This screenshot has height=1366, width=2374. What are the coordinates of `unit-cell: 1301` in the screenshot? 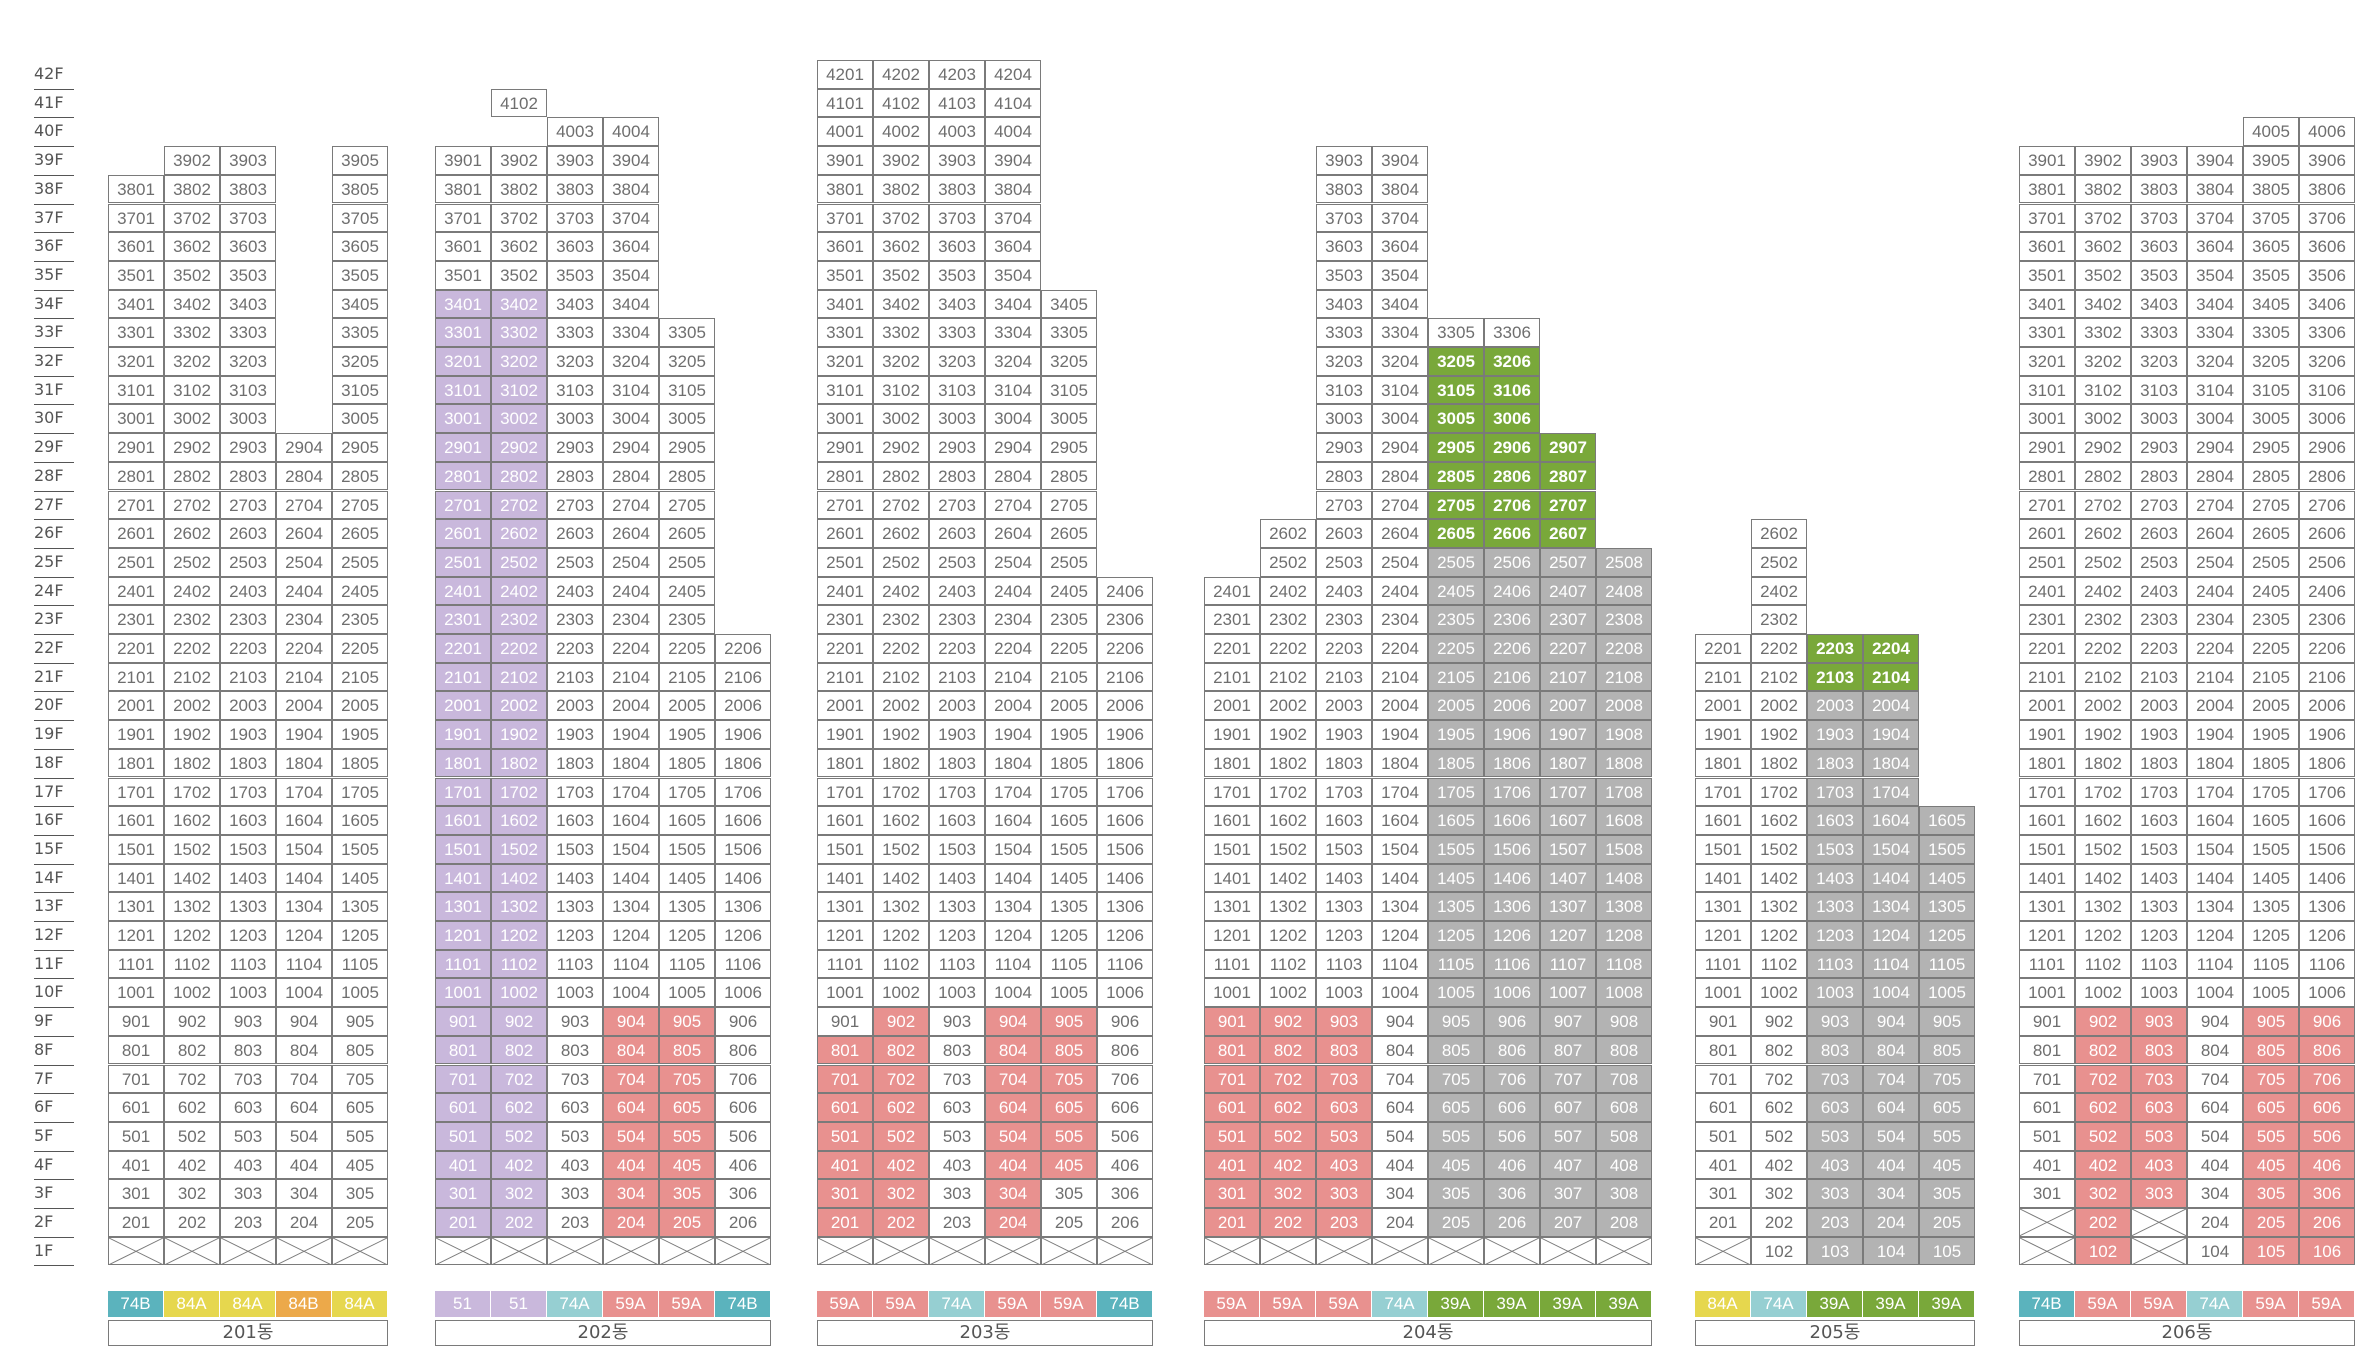 It's located at (1232, 906).